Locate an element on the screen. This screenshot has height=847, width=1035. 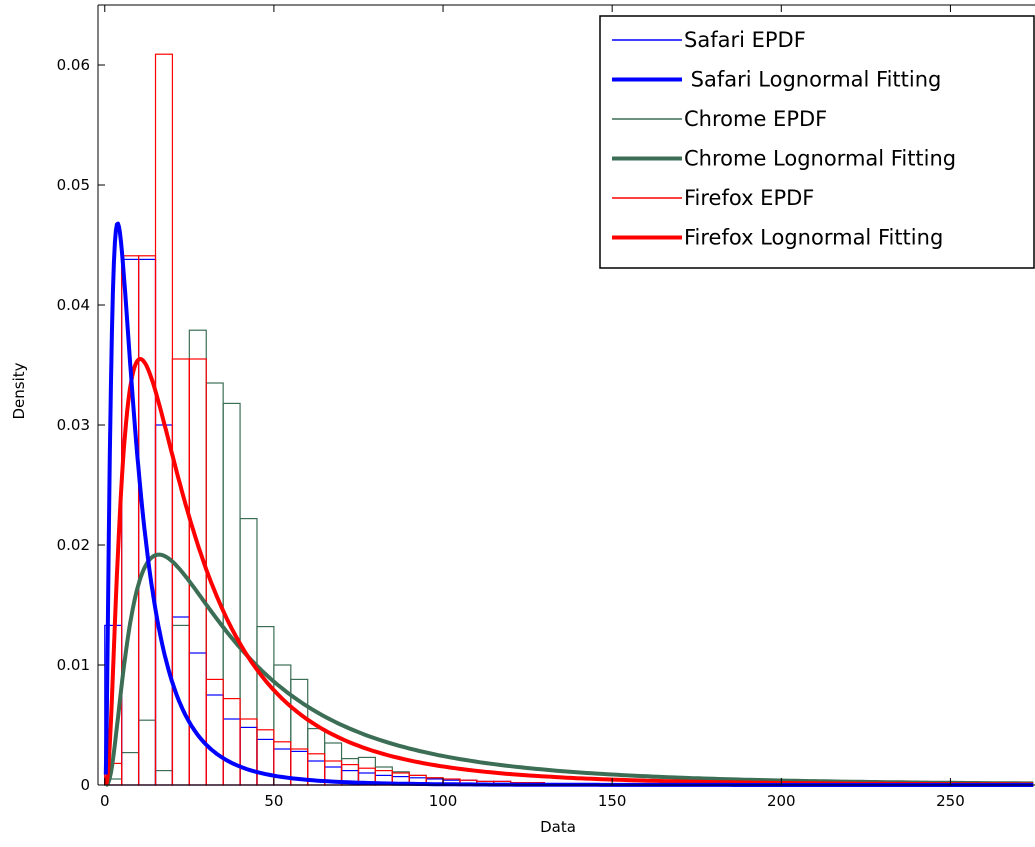
legend-entry: Chrome EPDF is located at coordinates (719, 119).